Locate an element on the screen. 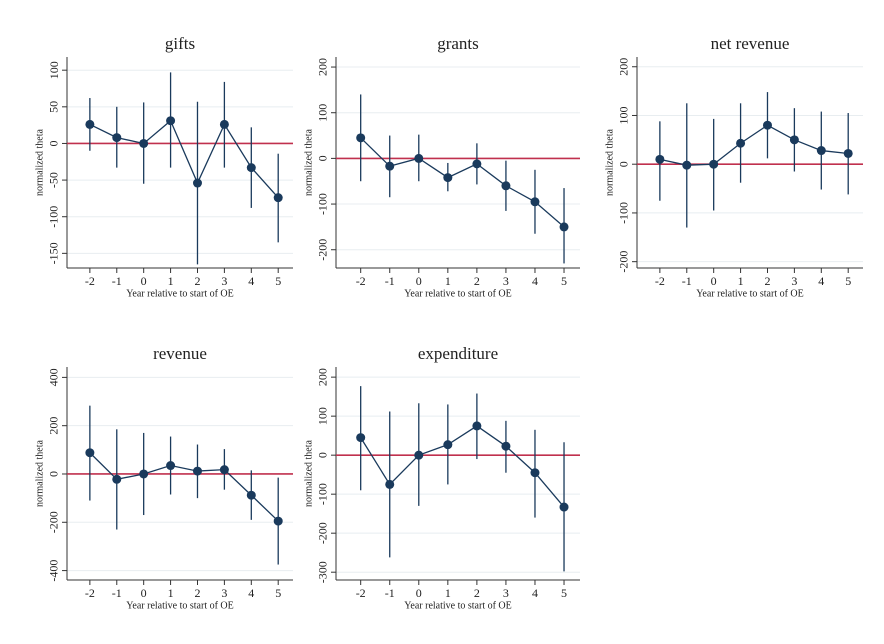 The height and width of the screenshot is (644, 884). x-tick-label: 4 is located at coordinates (821, 281).